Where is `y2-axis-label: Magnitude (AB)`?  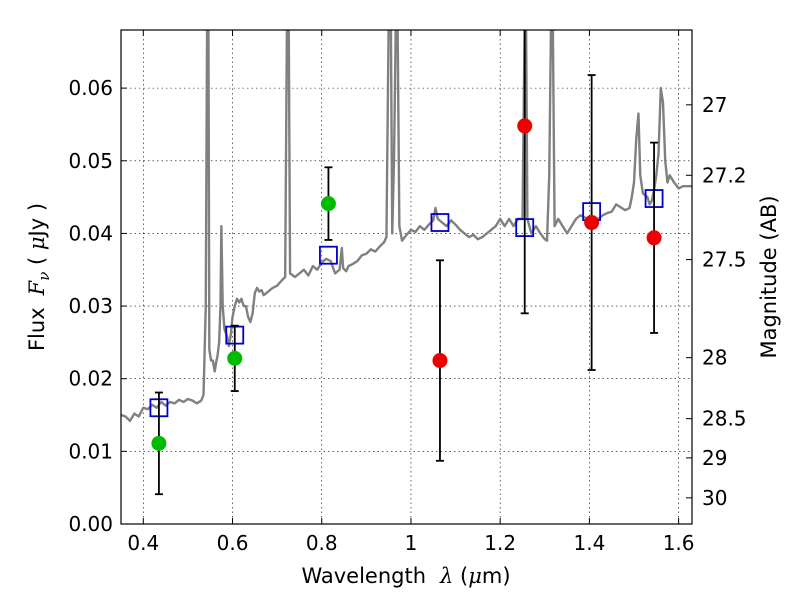
y2-axis-label: Magnitude (AB) is located at coordinates (769, 276).